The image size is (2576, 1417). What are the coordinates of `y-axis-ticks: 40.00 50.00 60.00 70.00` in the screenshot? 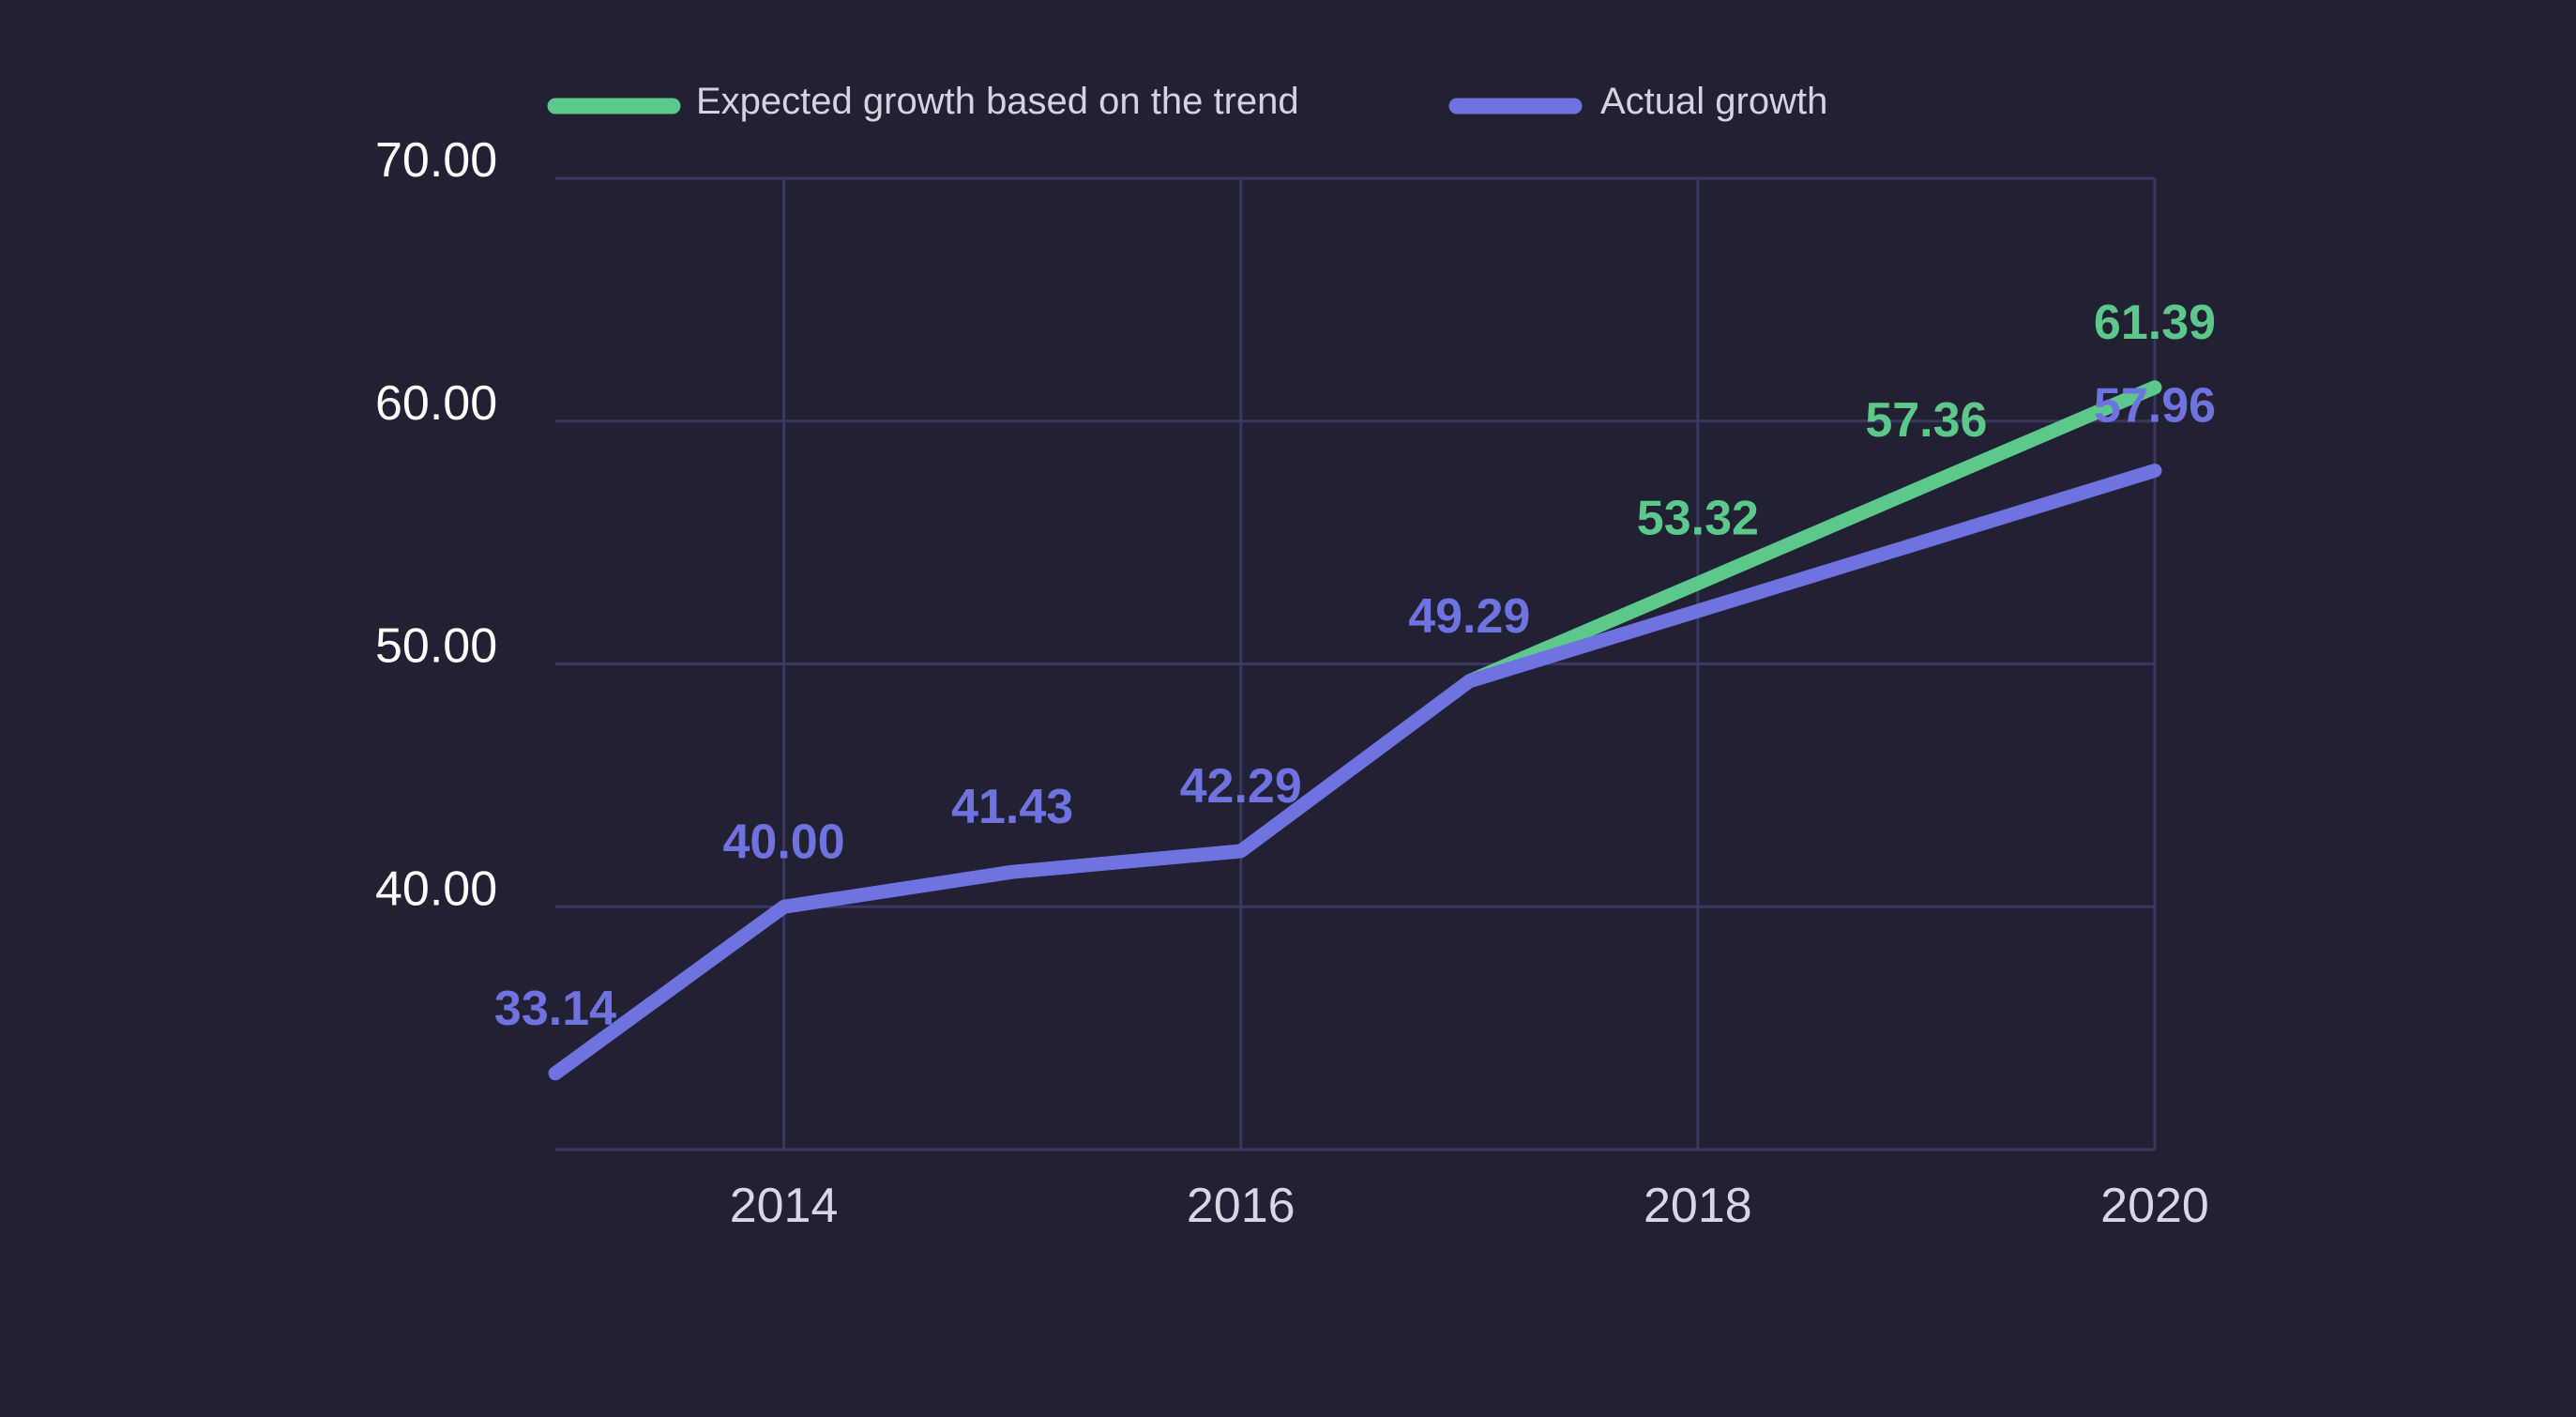 It's located at (436, 524).